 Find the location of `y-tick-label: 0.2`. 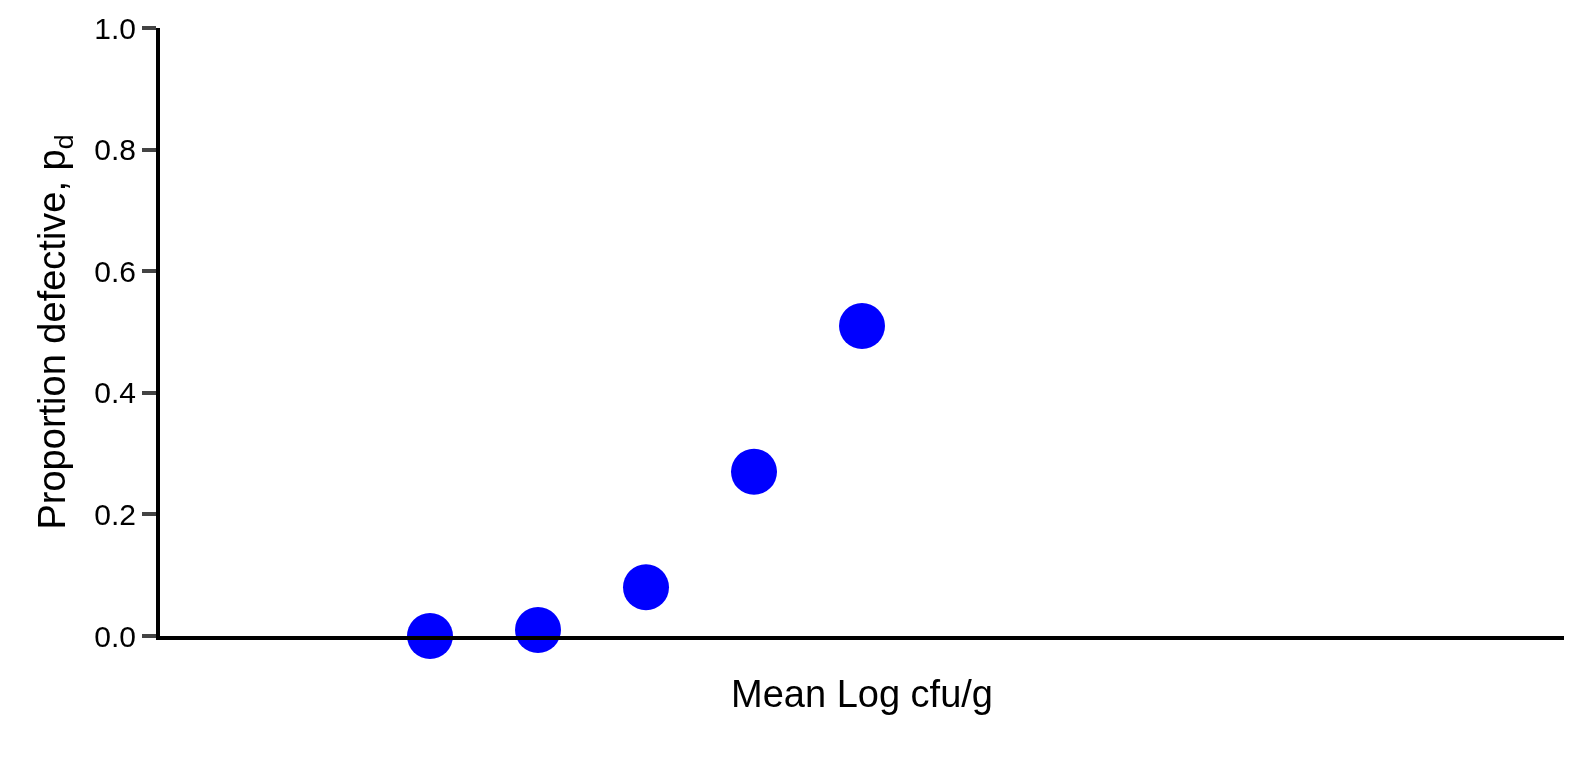

y-tick-label: 0.2 is located at coordinates (115, 514).